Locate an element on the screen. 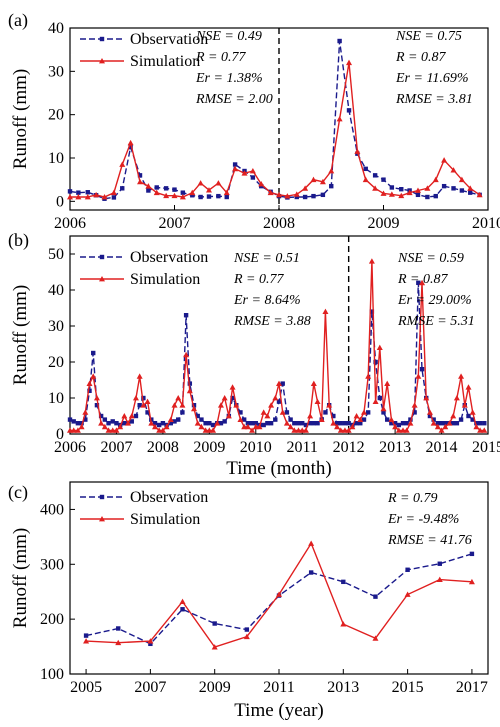 Image resolution: width=500 pixels, height=727 pixels. x-axis-label: Time (year) is located at coordinates (279, 710).